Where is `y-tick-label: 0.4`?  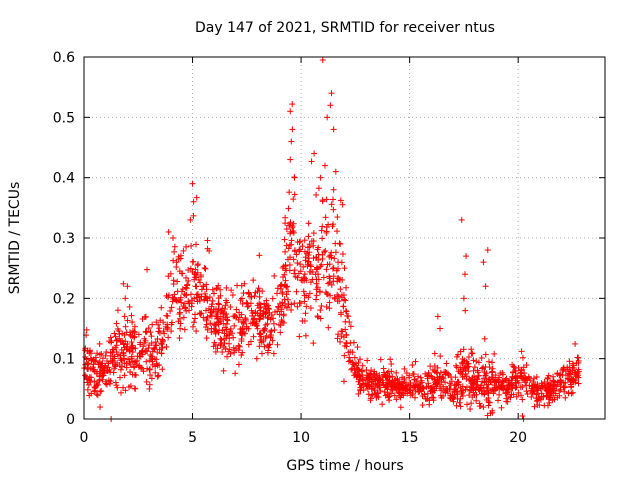 y-tick-label: 0.4 is located at coordinates (64, 179).